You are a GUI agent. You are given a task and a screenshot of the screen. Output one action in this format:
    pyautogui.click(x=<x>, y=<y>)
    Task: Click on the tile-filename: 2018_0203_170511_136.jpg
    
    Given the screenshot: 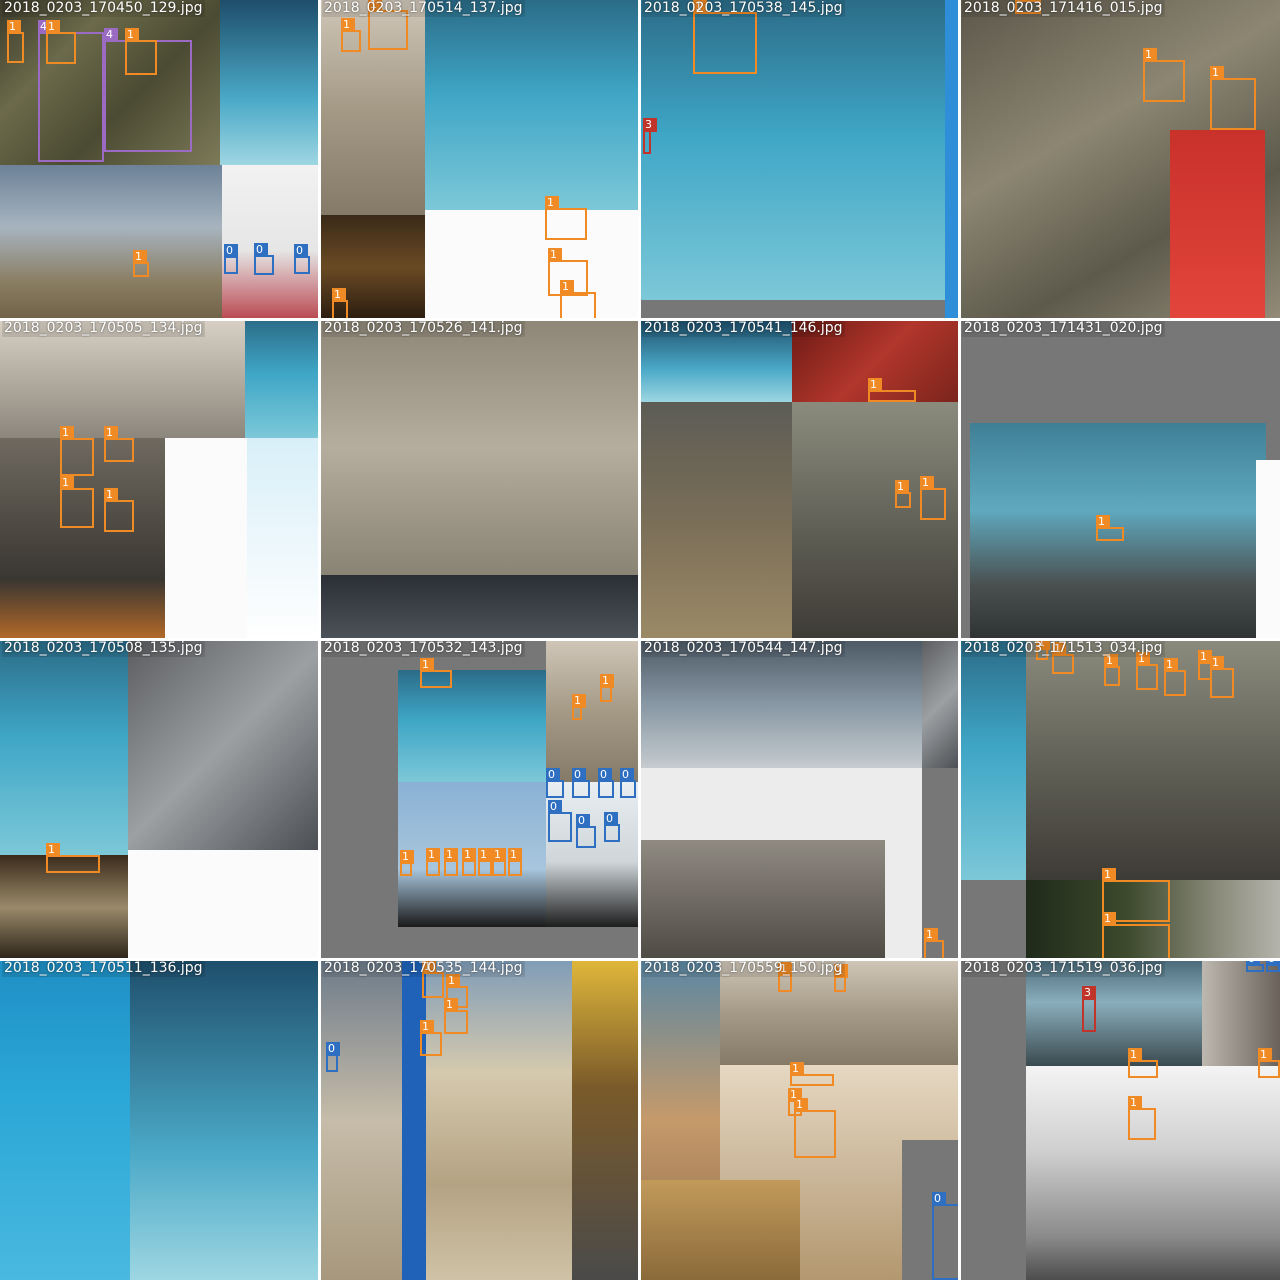 What is the action you would take?
    pyautogui.click(x=103, y=968)
    